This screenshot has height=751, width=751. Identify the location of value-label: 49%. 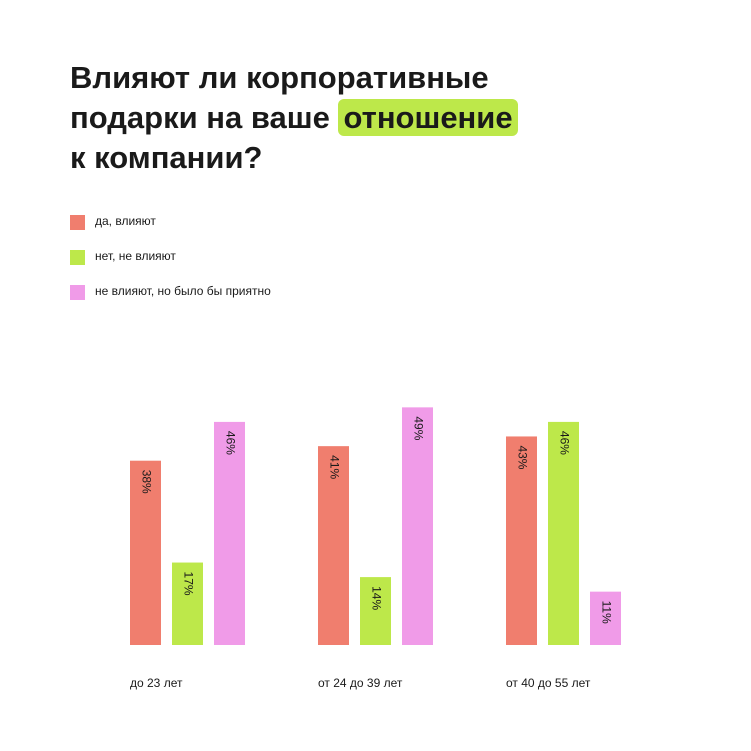
(418, 428).